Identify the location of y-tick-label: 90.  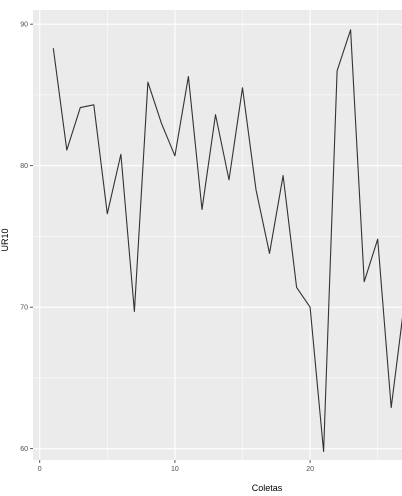
(24, 25).